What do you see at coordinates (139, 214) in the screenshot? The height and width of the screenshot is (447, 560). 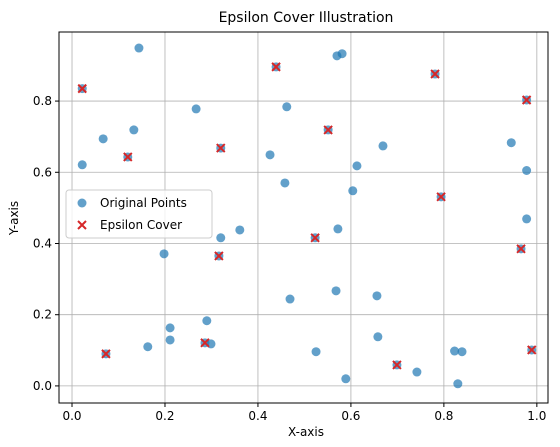 I see `legend-box` at bounding box center [139, 214].